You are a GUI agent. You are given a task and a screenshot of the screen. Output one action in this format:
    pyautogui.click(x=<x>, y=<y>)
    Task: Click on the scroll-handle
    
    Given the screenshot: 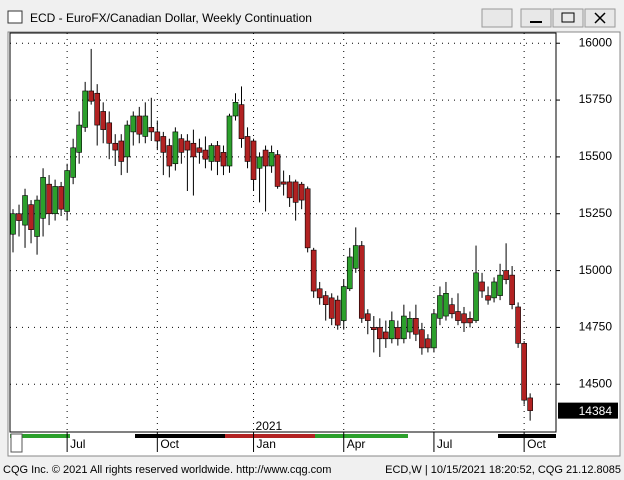 What is the action you would take?
    pyautogui.click(x=16, y=443)
    